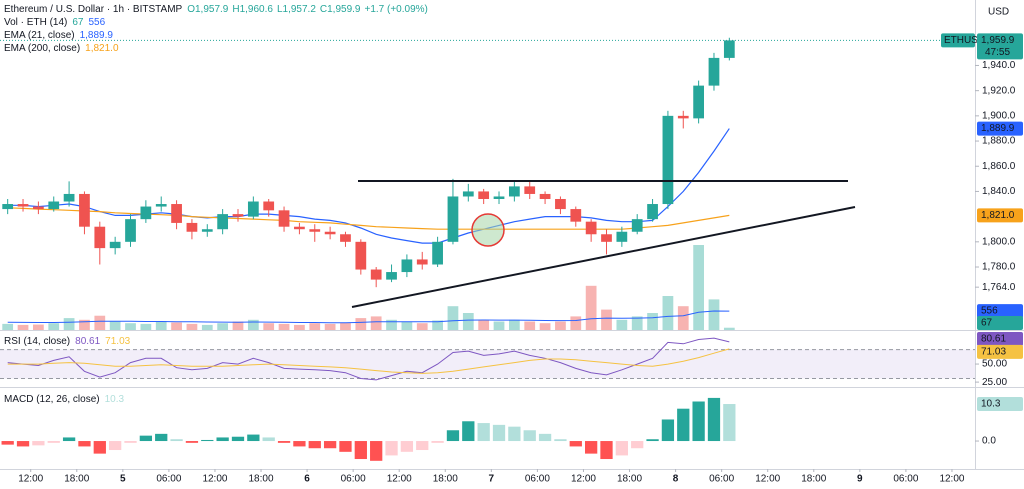 The width and height of the screenshot is (1024, 489). What do you see at coordinates (999, 141) in the screenshot?
I see `y-tick-label: 1,880.0` at bounding box center [999, 141].